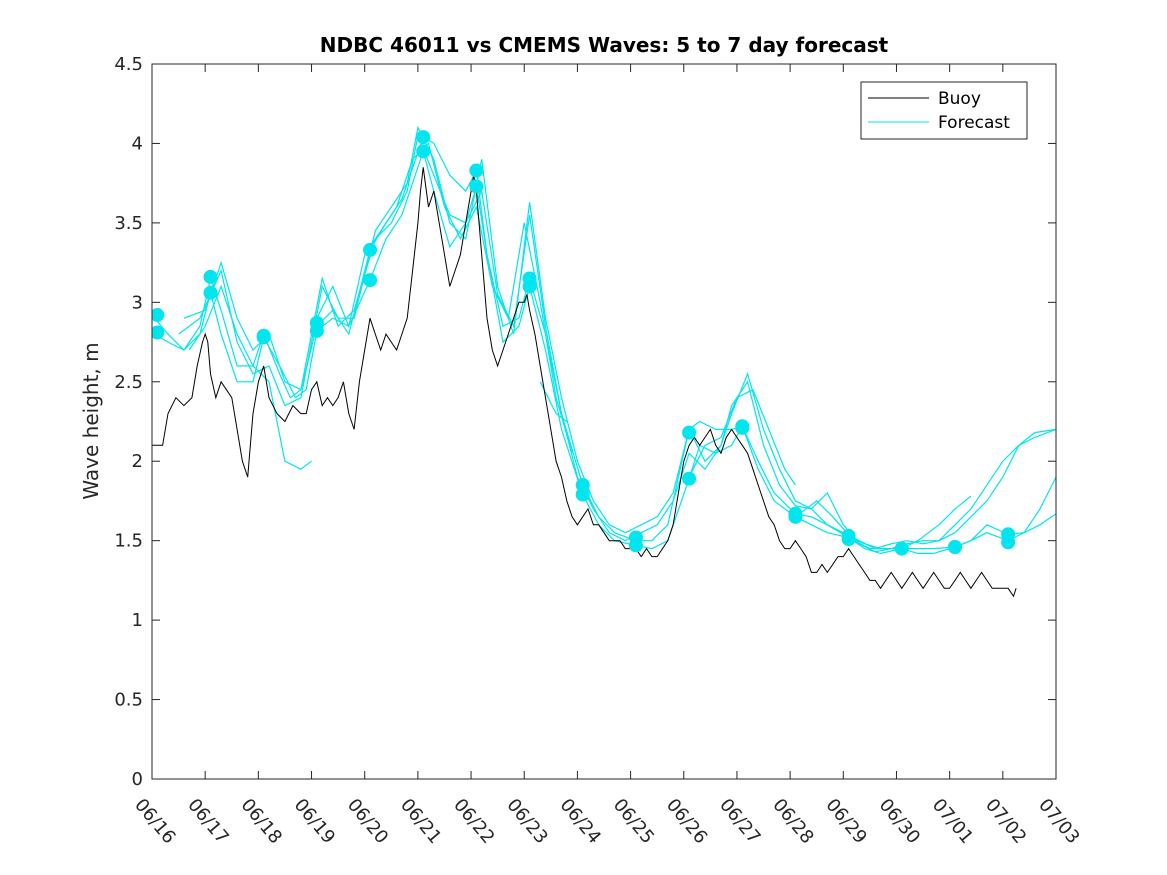 The height and width of the screenshot is (875, 1167). Describe the element at coordinates (137, 143) in the screenshot. I see `y-tick-label: 4` at that location.